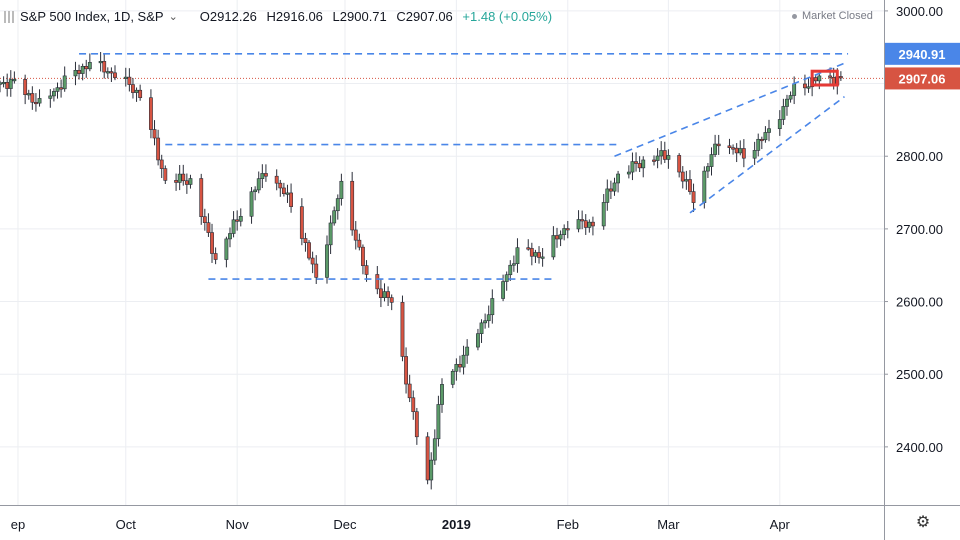 This screenshot has height=540, width=960. I want to click on price-label-text: 2907.06, so click(922, 78).